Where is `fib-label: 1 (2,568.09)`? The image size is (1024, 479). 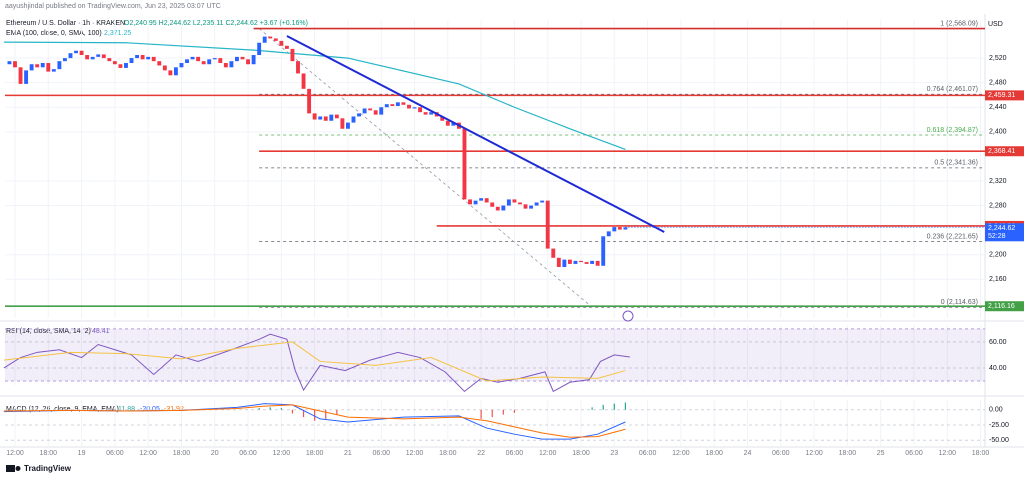
fib-label: 1 (2,568.09) is located at coordinates (959, 23).